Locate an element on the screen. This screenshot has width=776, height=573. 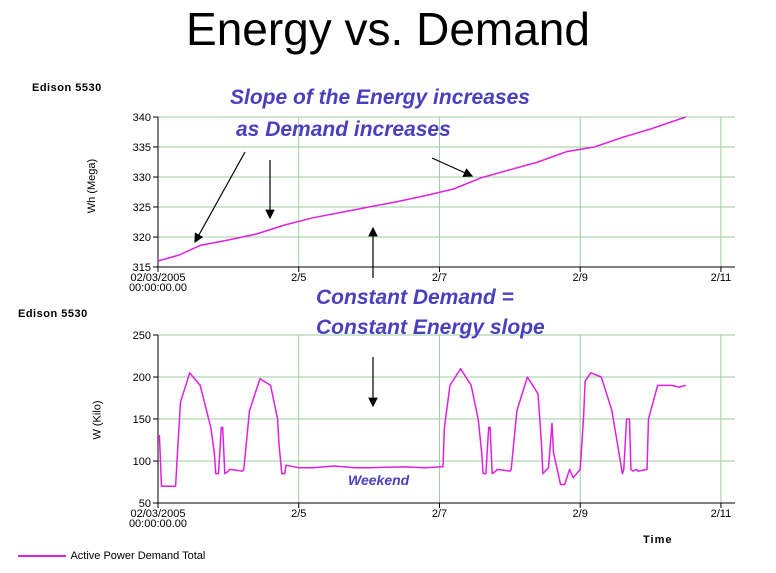
demand-y-tick-label: 200 is located at coordinates (142, 378).